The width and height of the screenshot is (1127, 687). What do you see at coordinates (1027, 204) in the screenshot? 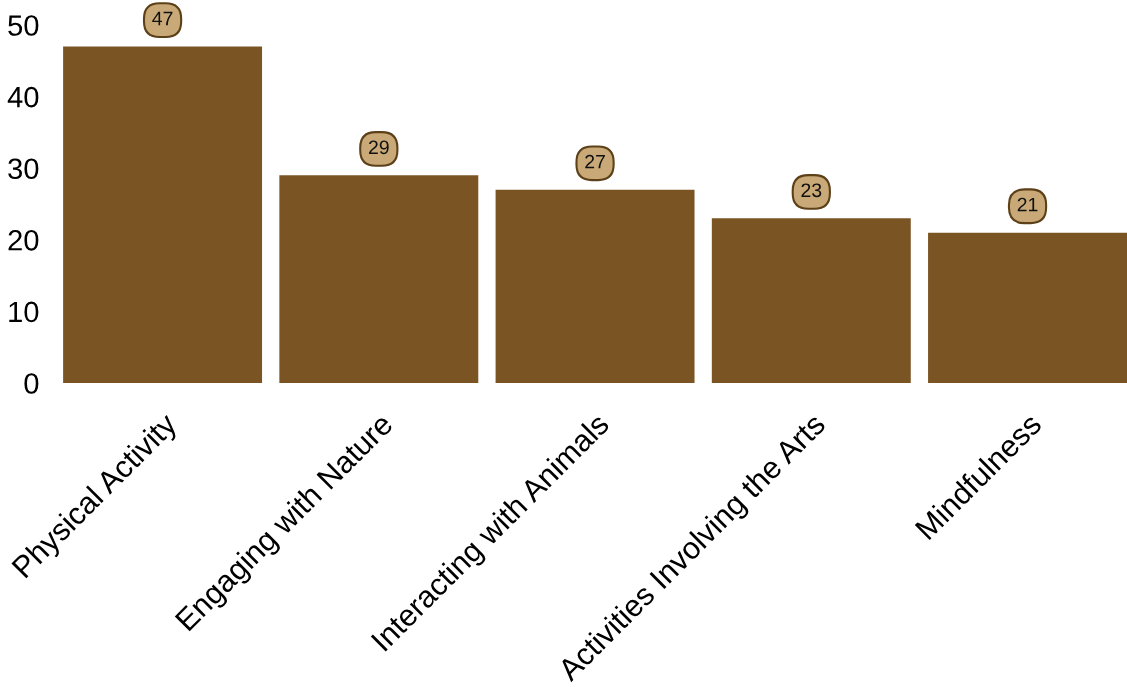
I see `data-label: 21` at bounding box center [1027, 204].